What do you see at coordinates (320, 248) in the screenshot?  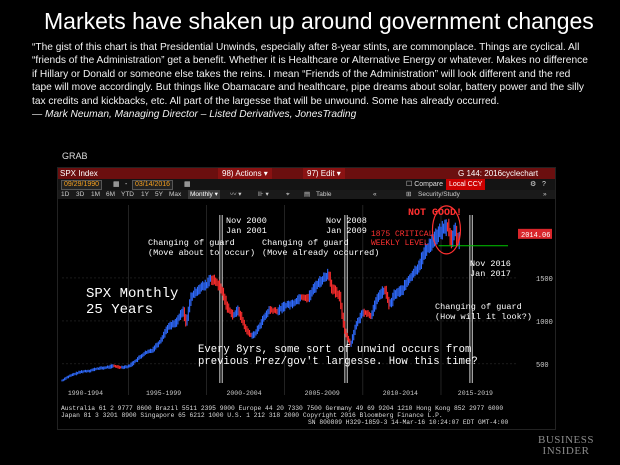 I see `annotation-guard-2: Changing of guard (Move already occurred)` at bounding box center [320, 248].